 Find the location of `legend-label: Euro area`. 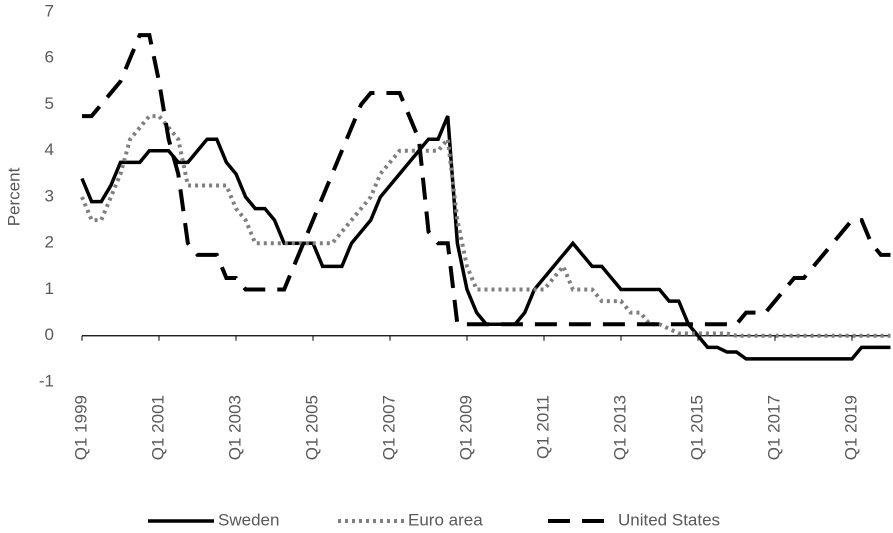

legend-label: Euro area is located at coordinates (445, 519).